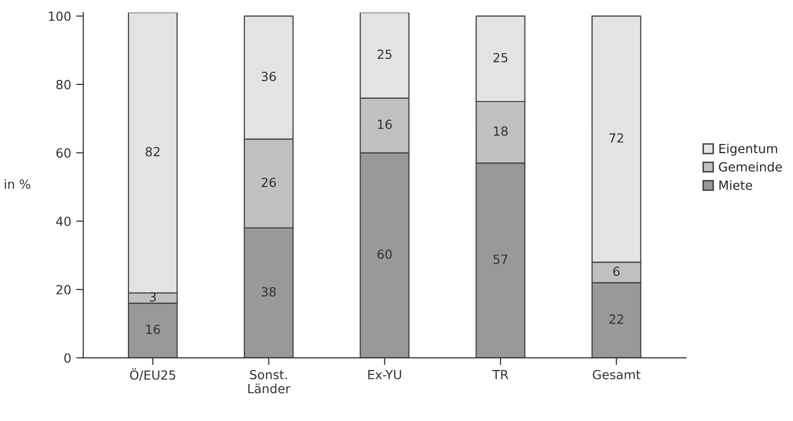 Image resolution: width=793 pixels, height=421 pixels. What do you see at coordinates (616, 138) in the screenshot?
I see `data-label: 72` at bounding box center [616, 138].